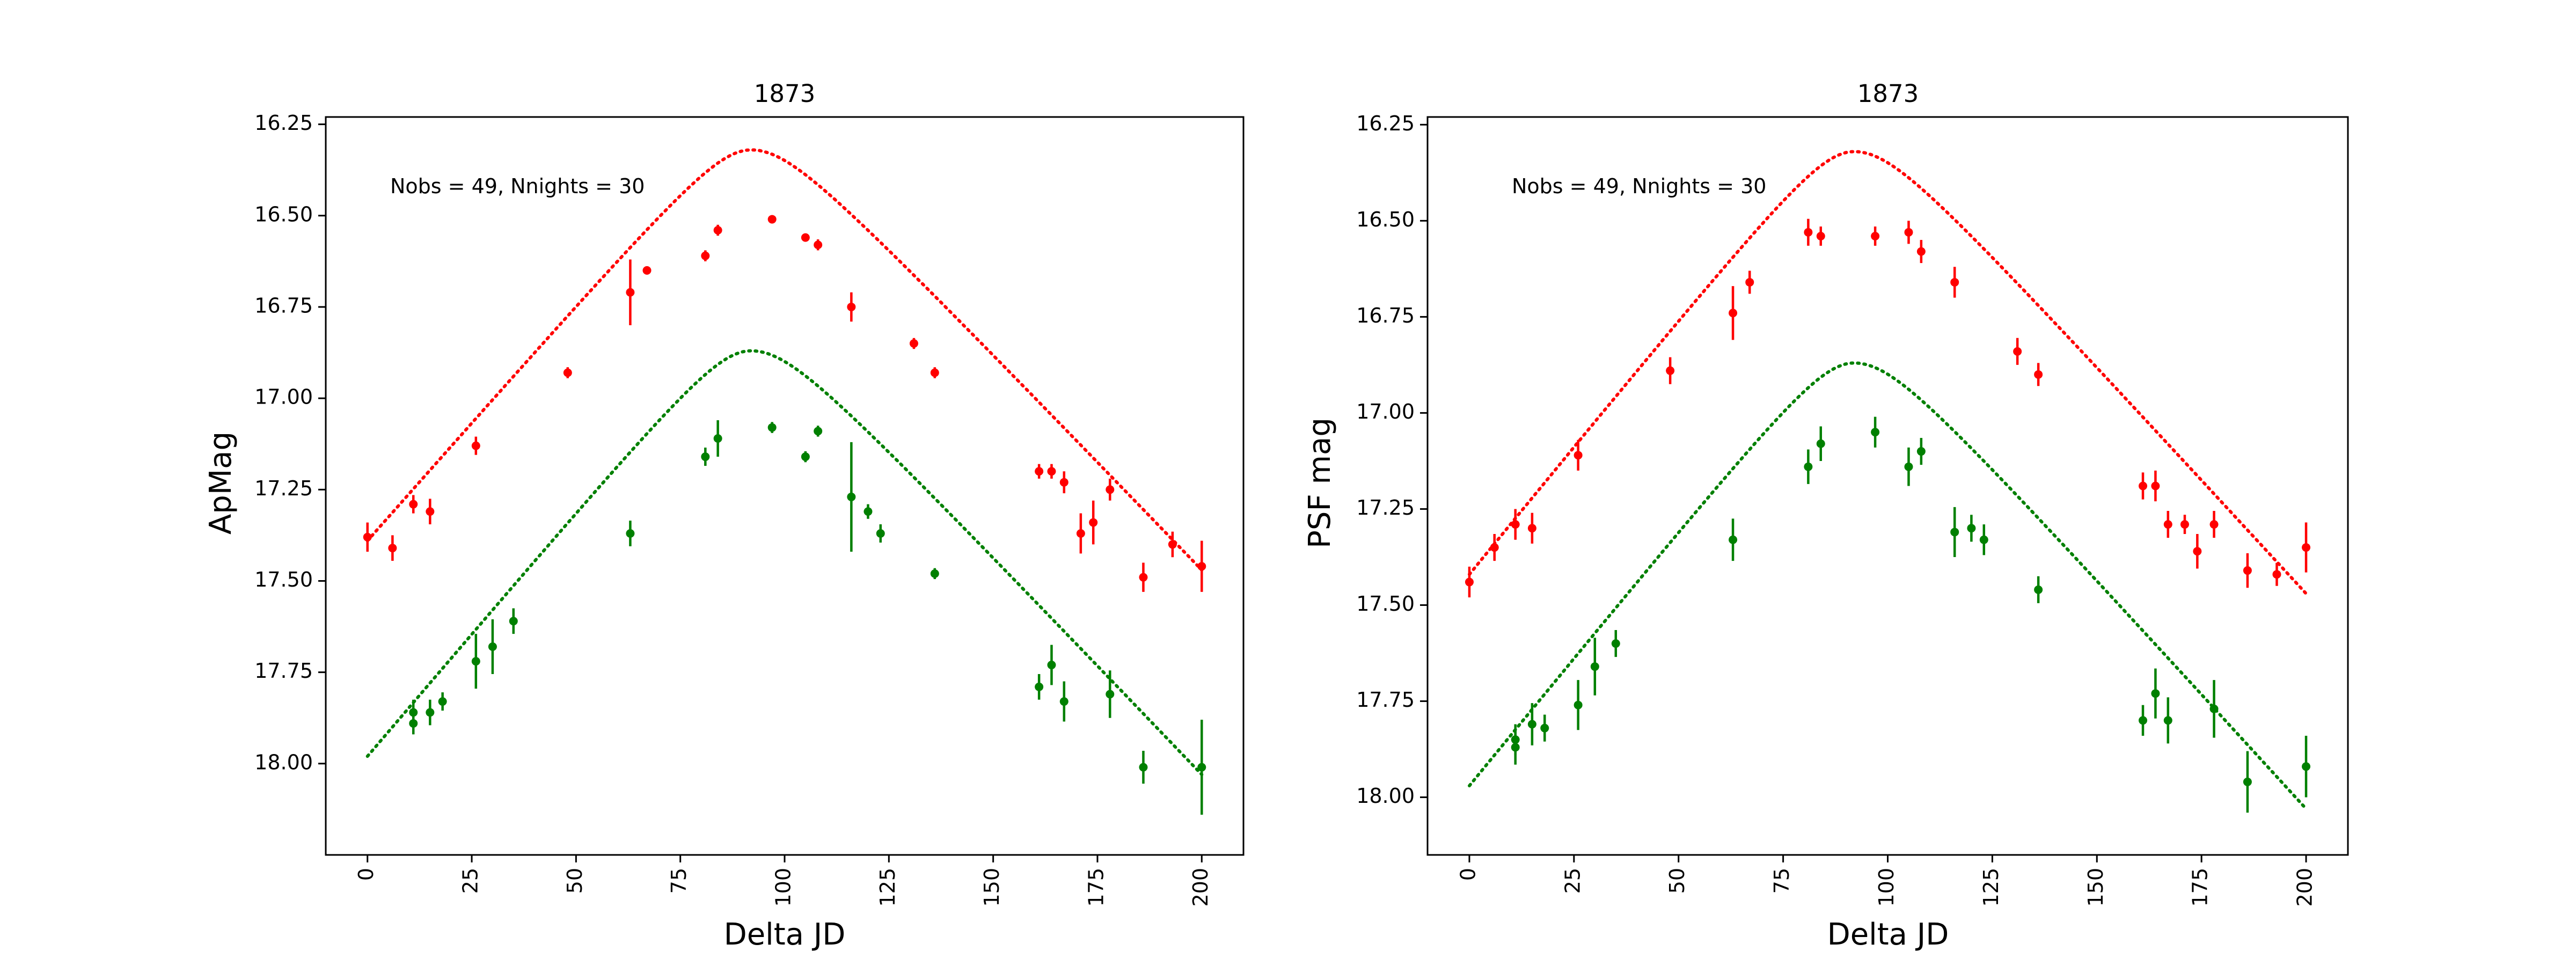 The height and width of the screenshot is (966, 2576). I want to click on x-tick-label: 50, so click(575, 881).